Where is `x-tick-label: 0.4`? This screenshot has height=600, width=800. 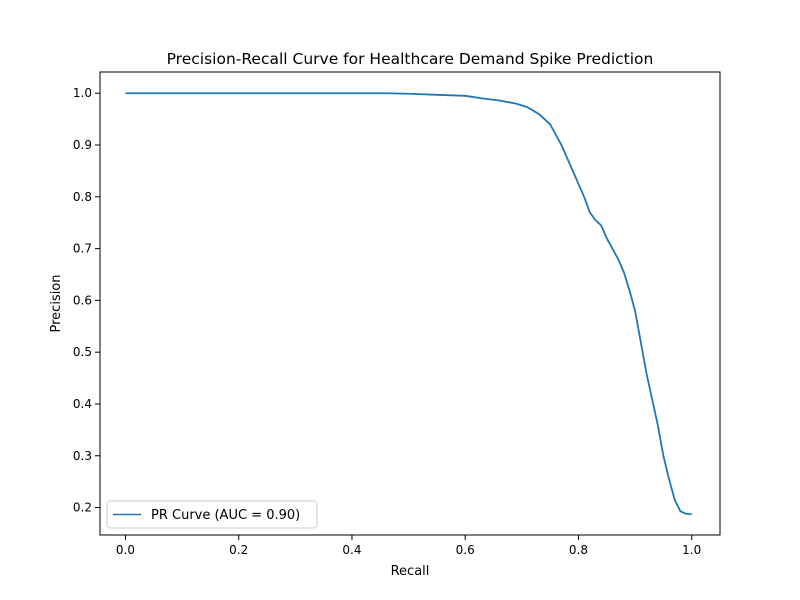 x-tick-label: 0.4 is located at coordinates (351, 550).